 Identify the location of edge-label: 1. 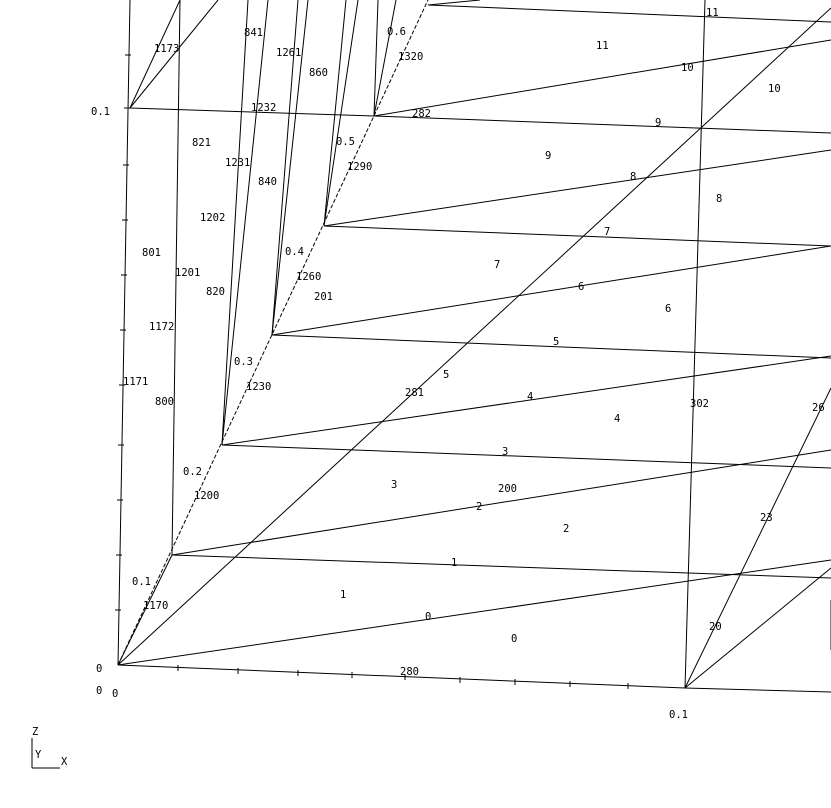
(454, 563).